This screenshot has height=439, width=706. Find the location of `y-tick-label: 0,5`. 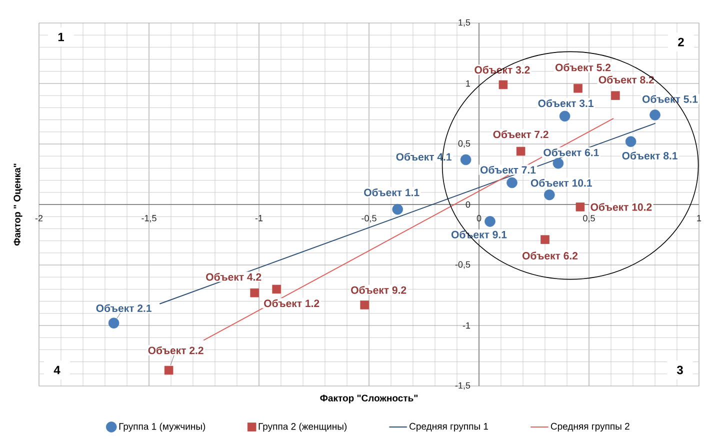

y-tick-label: 0,5 is located at coordinates (464, 144).